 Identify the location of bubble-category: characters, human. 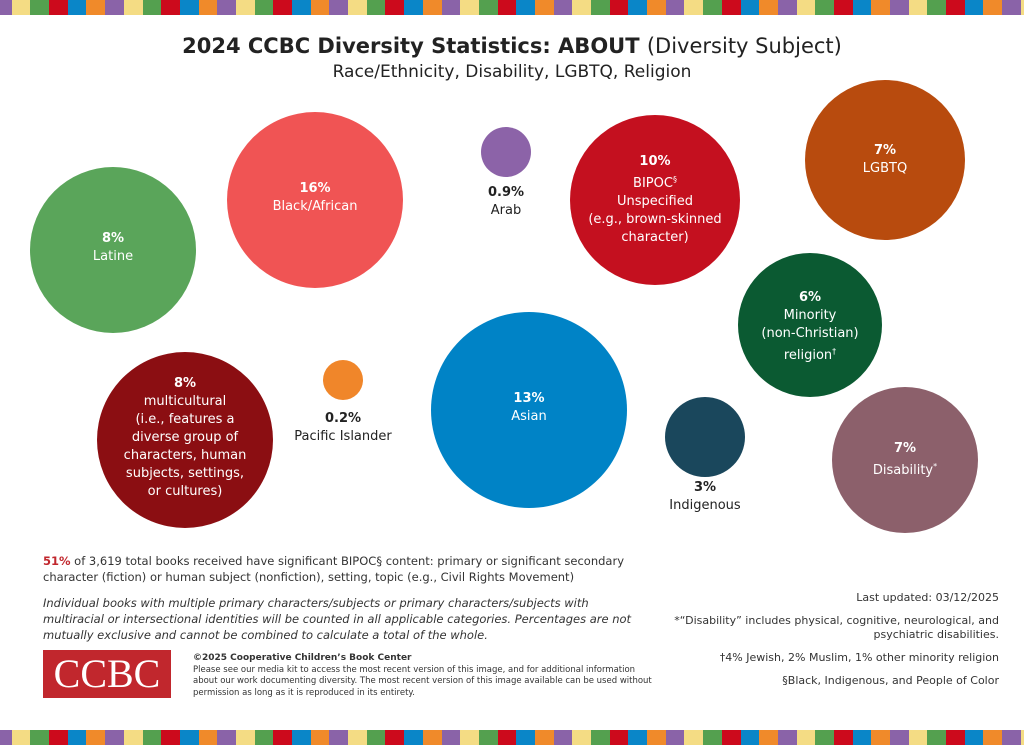
(185, 455).